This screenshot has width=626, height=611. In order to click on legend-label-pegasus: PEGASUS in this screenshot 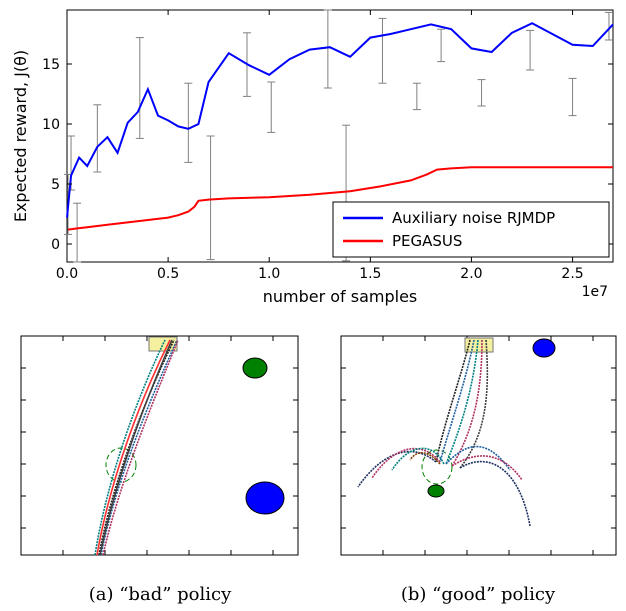, I will do `click(427, 241)`.